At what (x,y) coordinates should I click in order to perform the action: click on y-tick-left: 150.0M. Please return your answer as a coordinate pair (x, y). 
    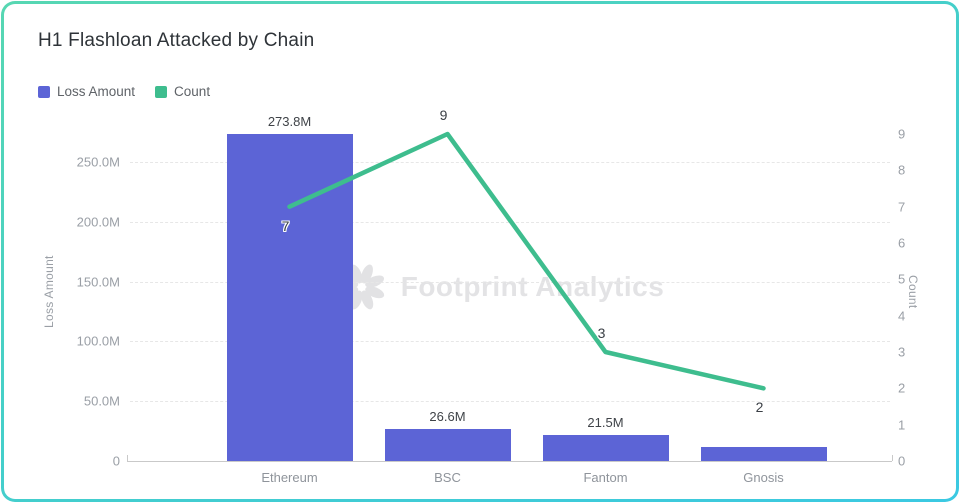
    Looking at the image, I should click on (98, 282).